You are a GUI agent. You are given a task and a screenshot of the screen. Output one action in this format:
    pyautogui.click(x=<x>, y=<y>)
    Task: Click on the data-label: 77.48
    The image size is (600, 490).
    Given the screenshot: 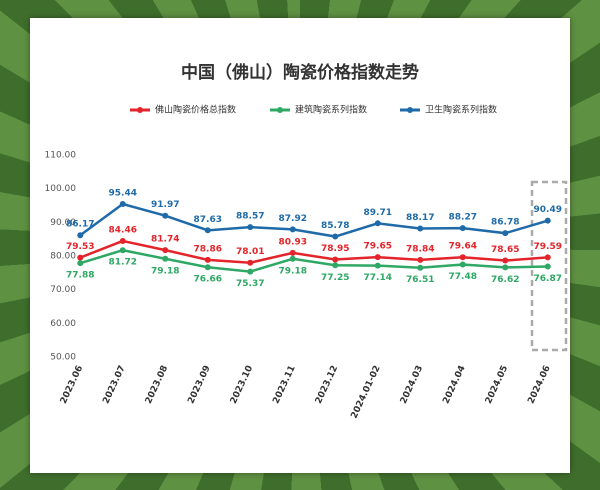 What is the action you would take?
    pyautogui.click(x=463, y=277)
    